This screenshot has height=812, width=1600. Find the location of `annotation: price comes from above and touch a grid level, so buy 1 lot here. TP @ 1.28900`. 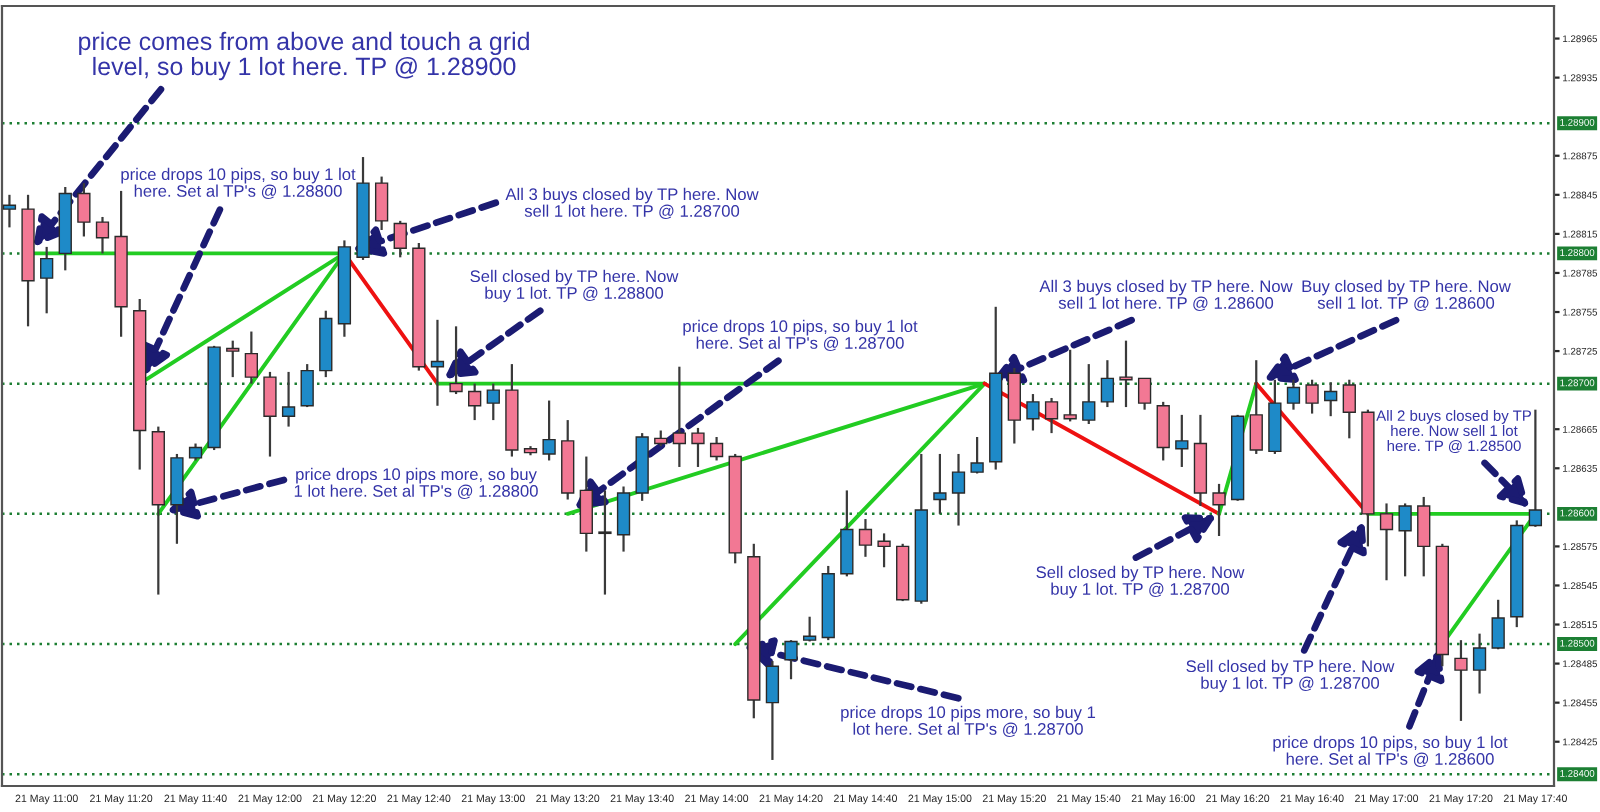

annotation: price comes from above and touch a grid level, so buy 1 lot here. TP @ 1.28900 is located at coordinates (304, 56).